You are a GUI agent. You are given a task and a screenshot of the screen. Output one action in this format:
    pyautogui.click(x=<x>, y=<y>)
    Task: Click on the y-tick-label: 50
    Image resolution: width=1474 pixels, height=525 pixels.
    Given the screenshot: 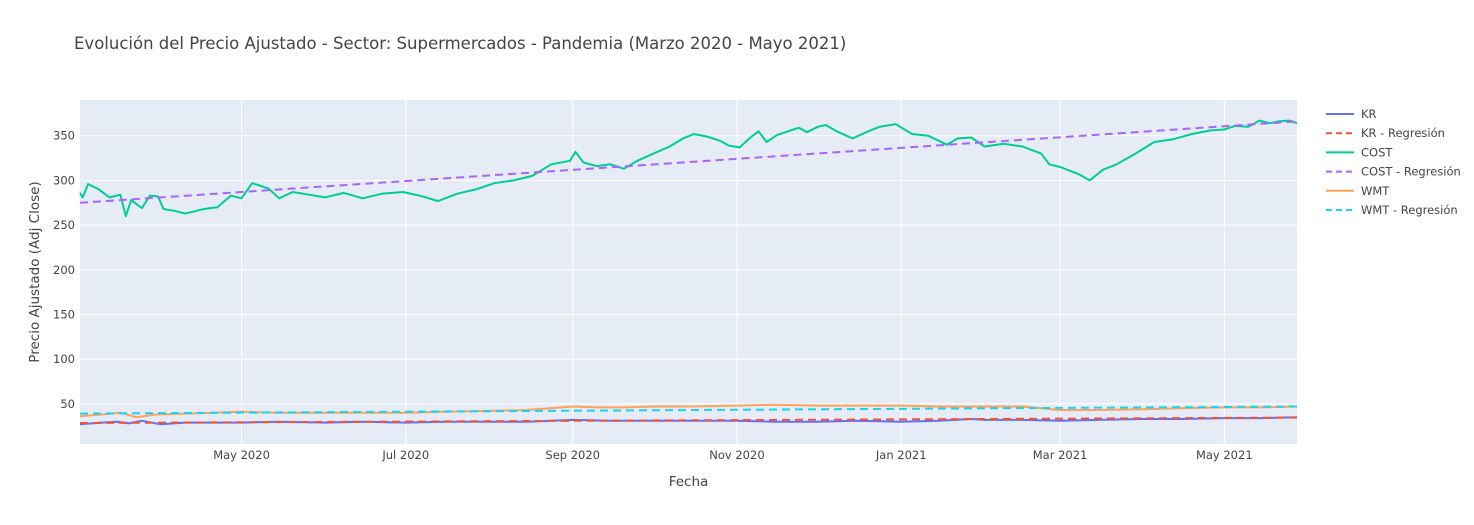 What is the action you would take?
    pyautogui.click(x=67, y=404)
    